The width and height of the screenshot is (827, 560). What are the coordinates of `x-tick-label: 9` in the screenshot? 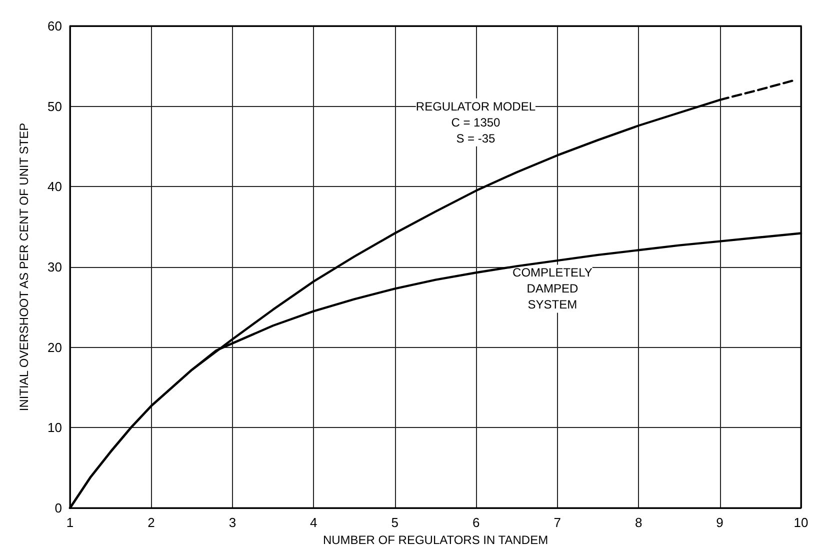 It's located at (720, 522).